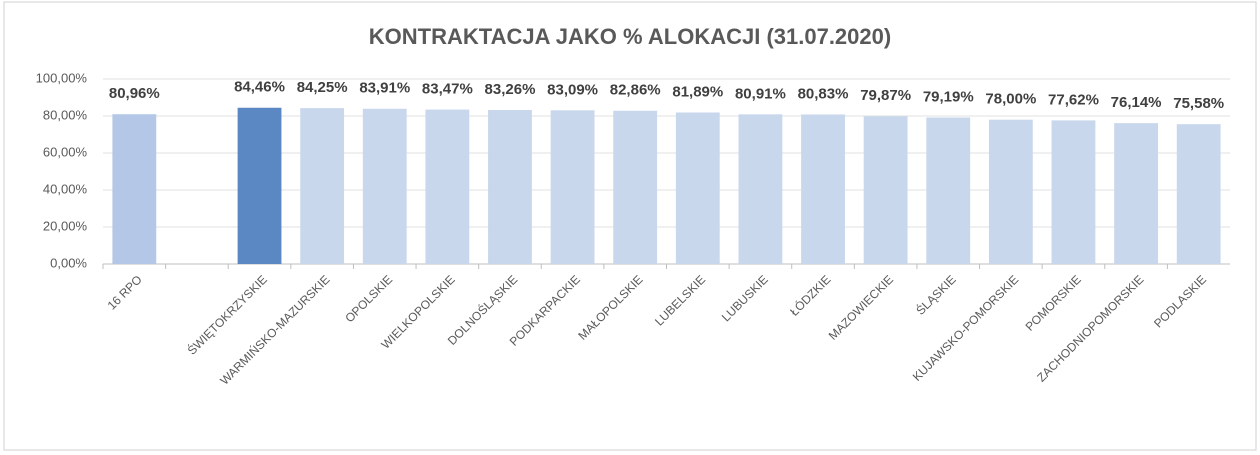 This screenshot has width=1260, height=455. What do you see at coordinates (322, 87) in the screenshot?
I see `value-label: 84,25%` at bounding box center [322, 87].